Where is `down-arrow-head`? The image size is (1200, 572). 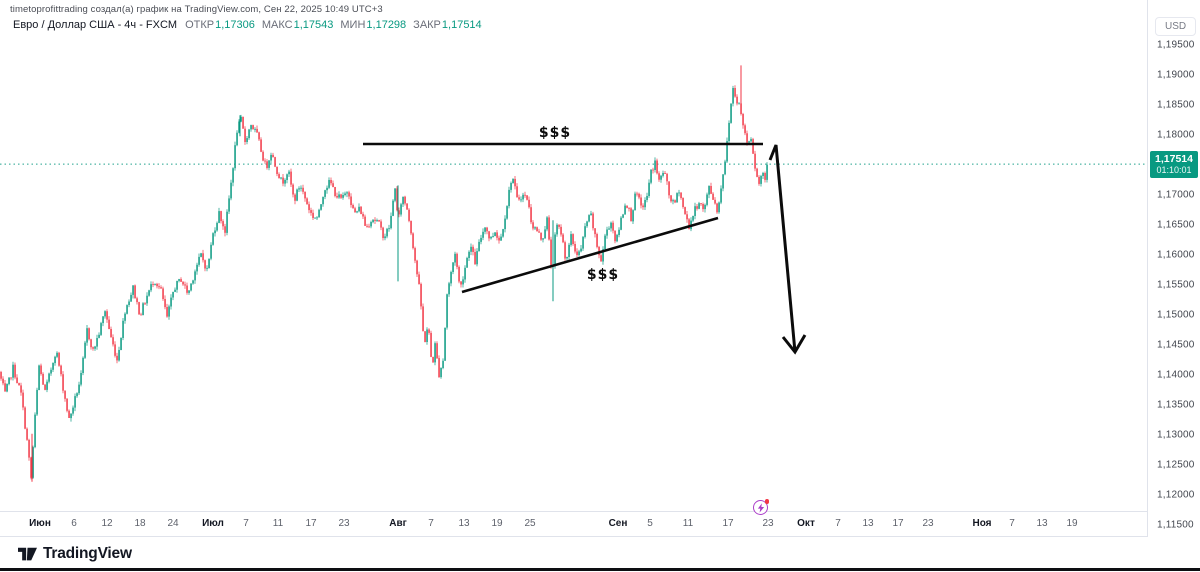 down-arrow-head is located at coordinates (794, 344).